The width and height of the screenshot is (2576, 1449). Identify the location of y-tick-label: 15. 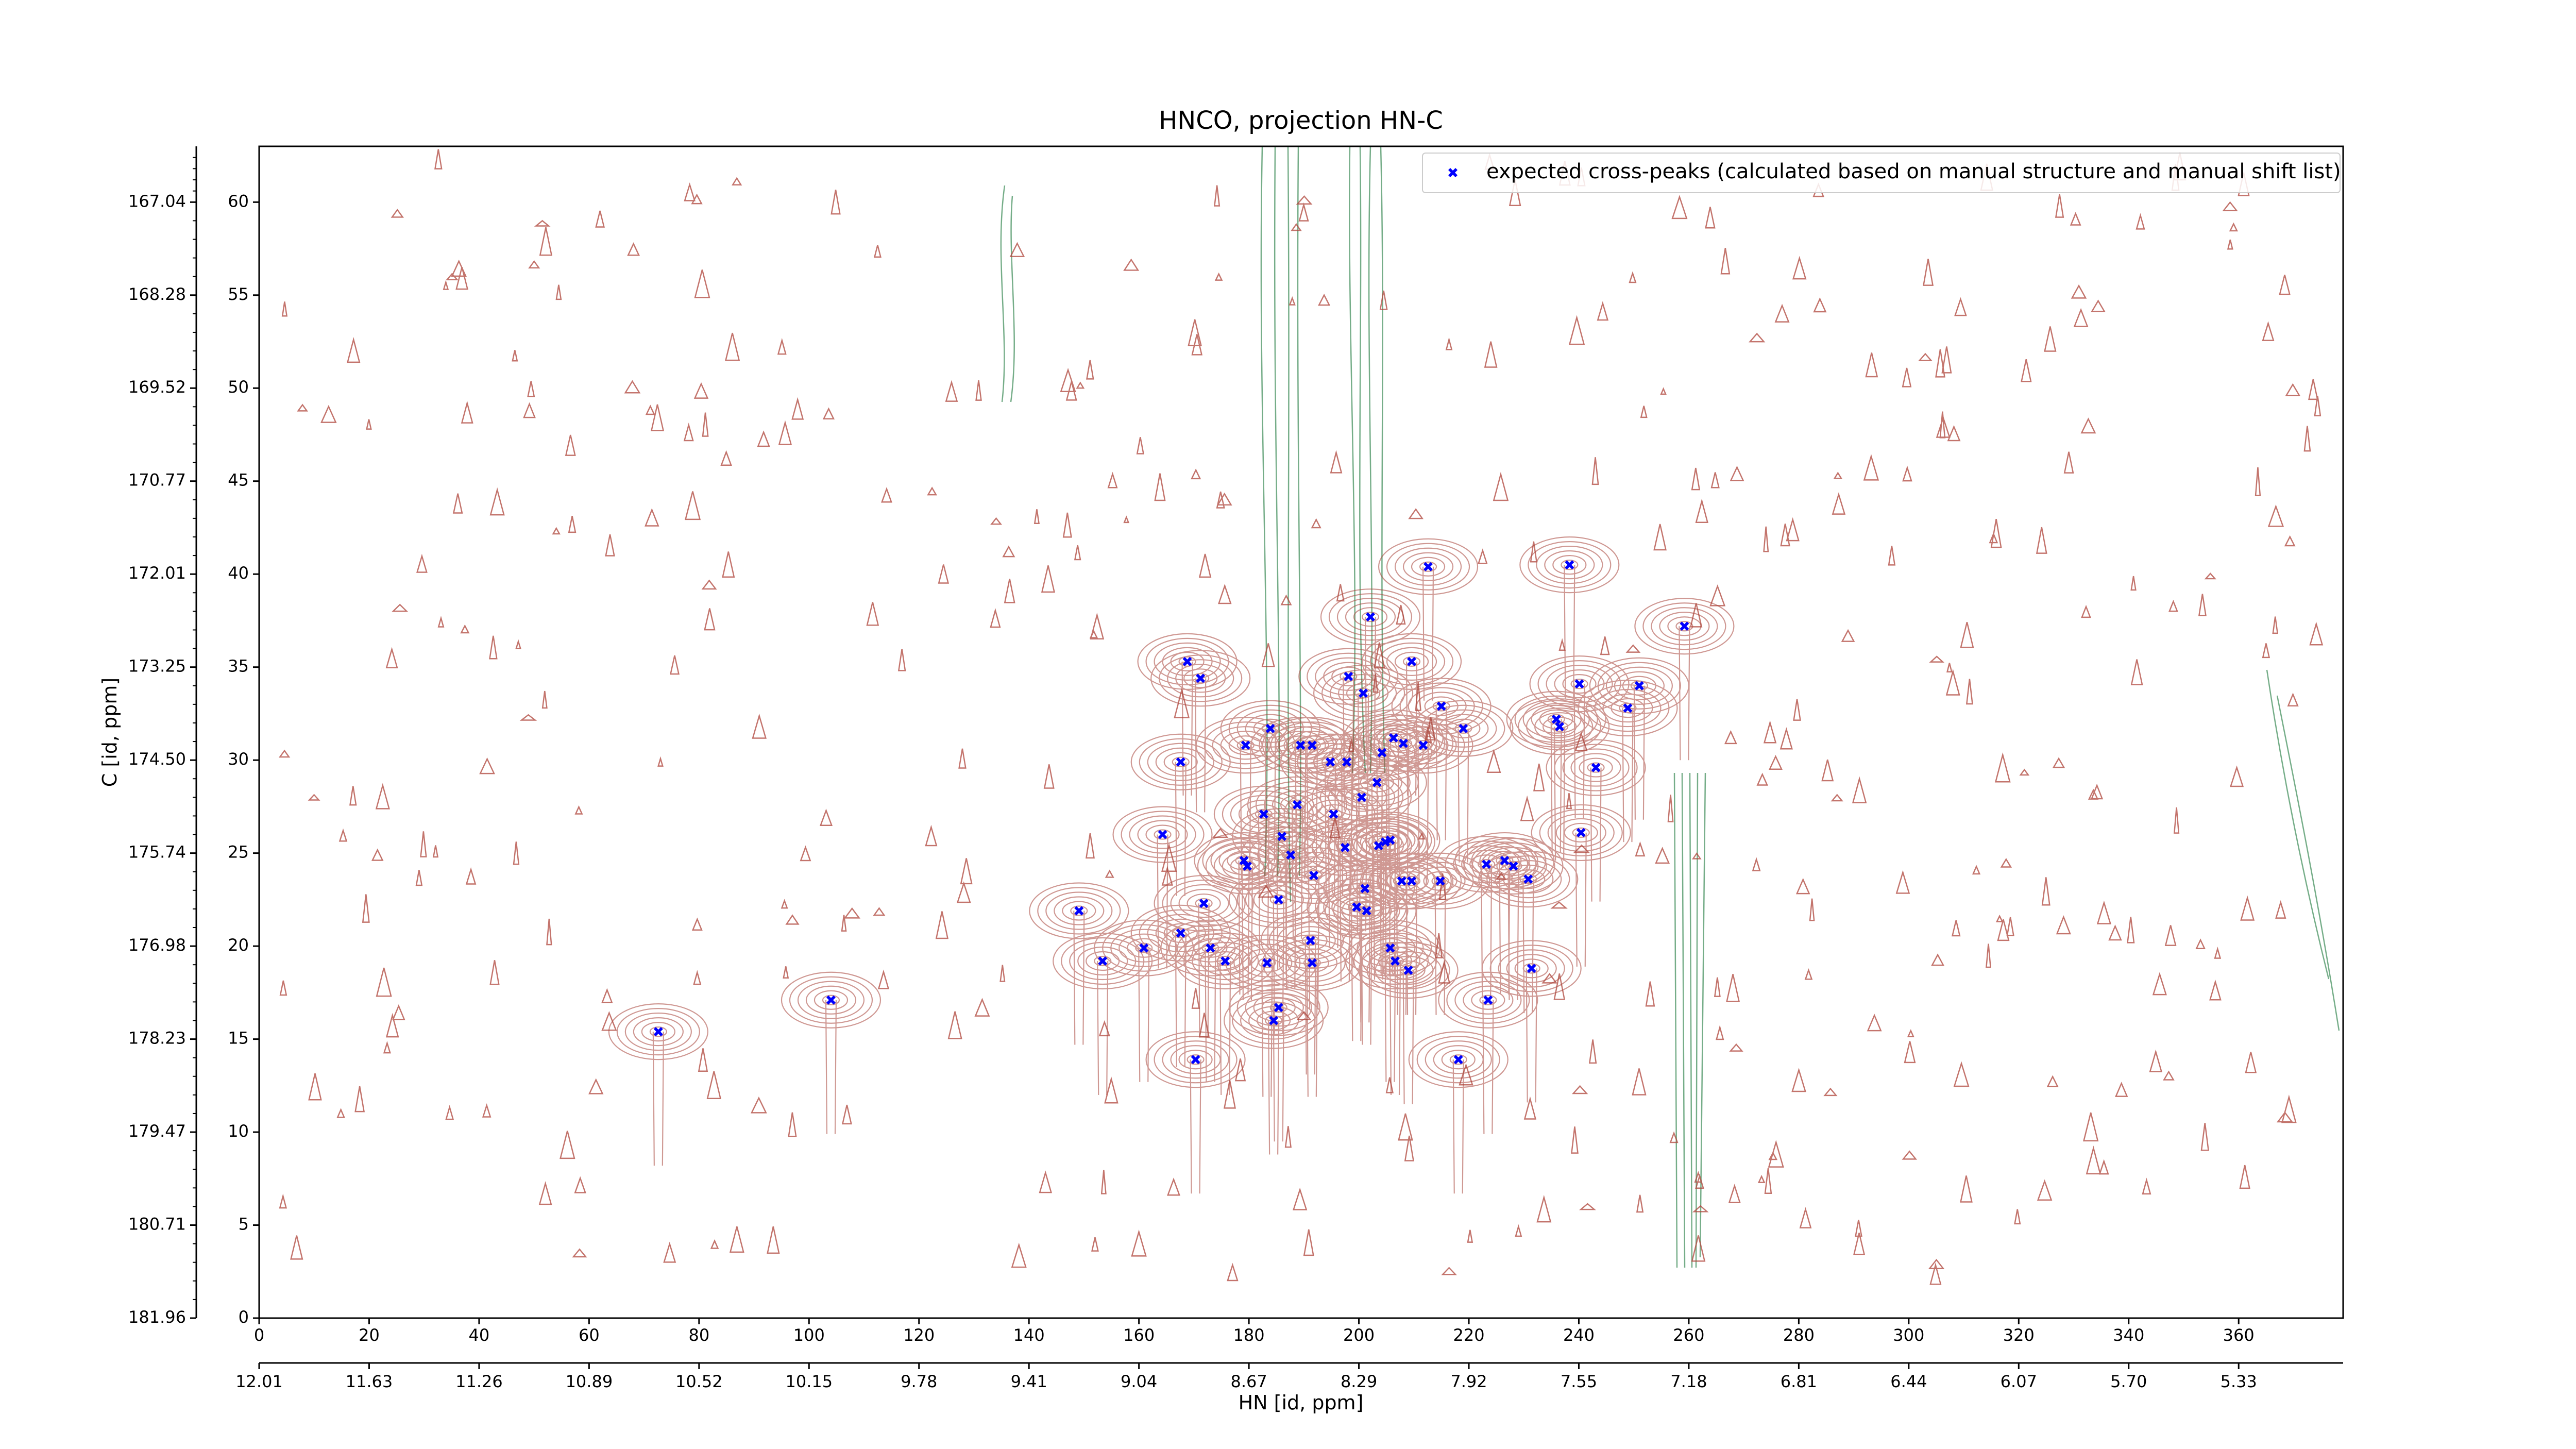
(238, 1038).